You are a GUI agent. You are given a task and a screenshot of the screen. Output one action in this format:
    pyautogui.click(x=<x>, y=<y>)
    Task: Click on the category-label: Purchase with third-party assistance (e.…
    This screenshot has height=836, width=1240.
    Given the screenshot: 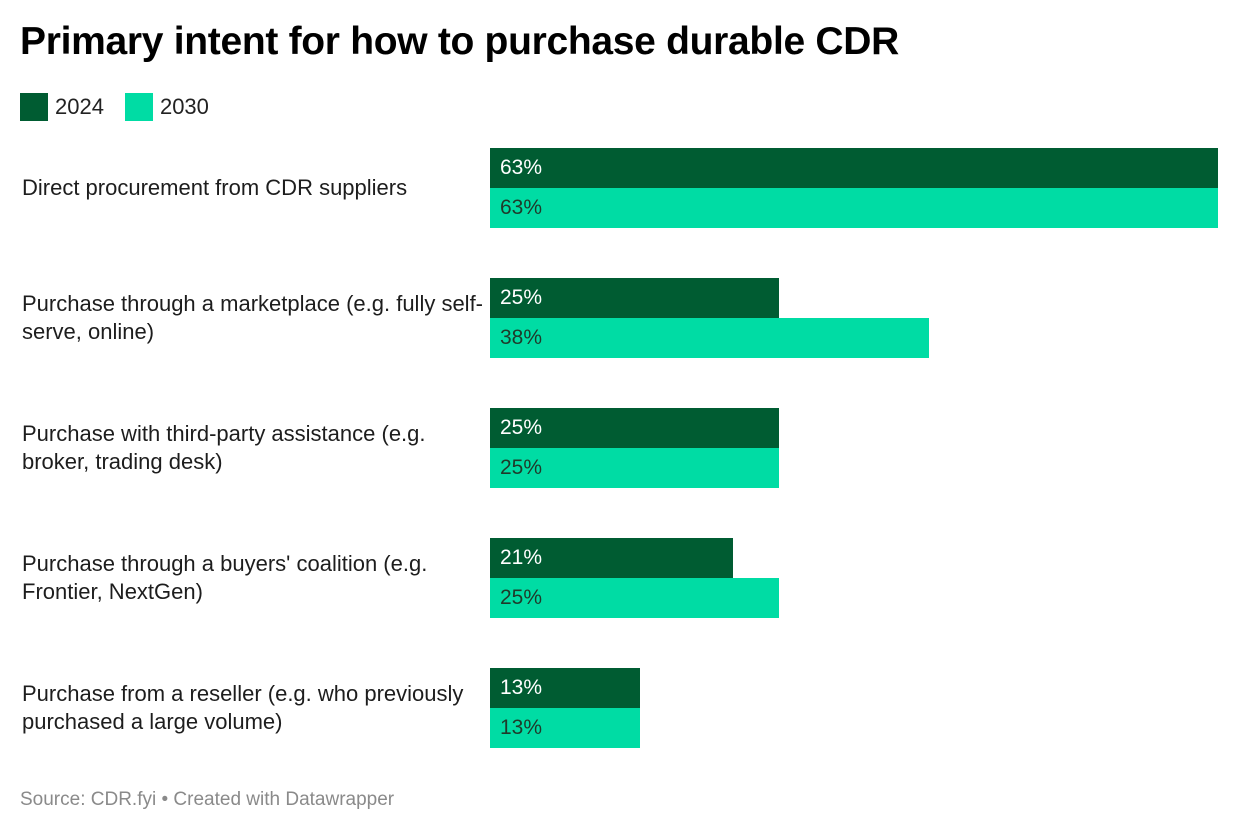 What is the action you would take?
    pyautogui.click(x=224, y=447)
    